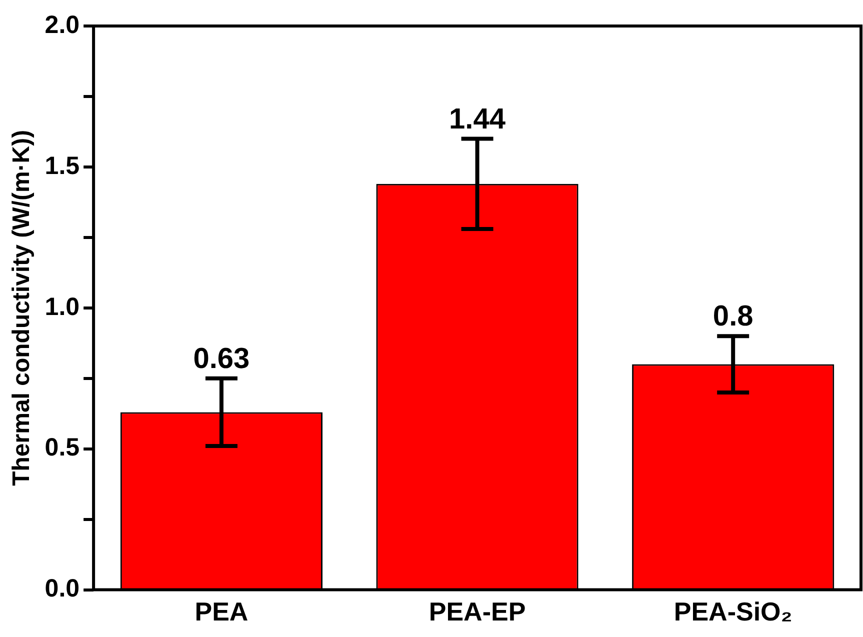  What do you see at coordinates (62, 166) in the screenshot?
I see `y-tick-label: 1.5` at bounding box center [62, 166].